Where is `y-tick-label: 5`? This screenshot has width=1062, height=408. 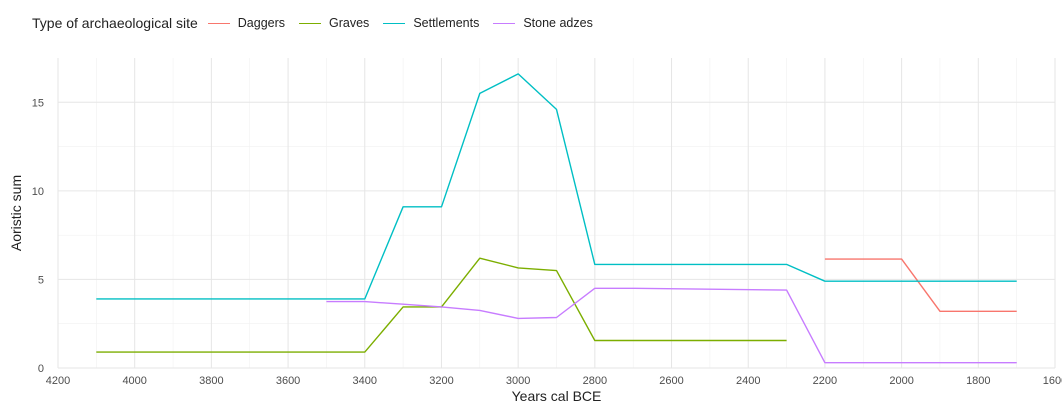 y-tick-label: 5 is located at coordinates (41, 280).